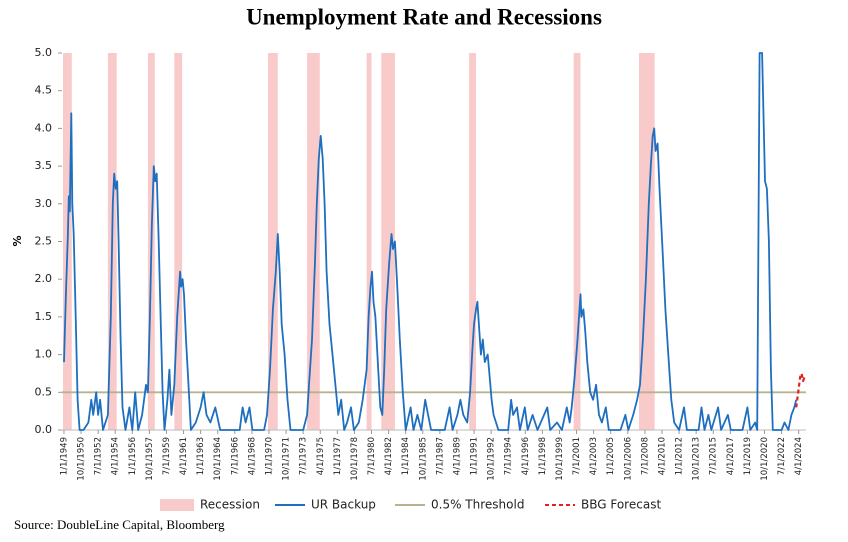  Describe the element at coordinates (697, 459) in the screenshot. I see `x-tick-label: 10/1/2013` at that location.